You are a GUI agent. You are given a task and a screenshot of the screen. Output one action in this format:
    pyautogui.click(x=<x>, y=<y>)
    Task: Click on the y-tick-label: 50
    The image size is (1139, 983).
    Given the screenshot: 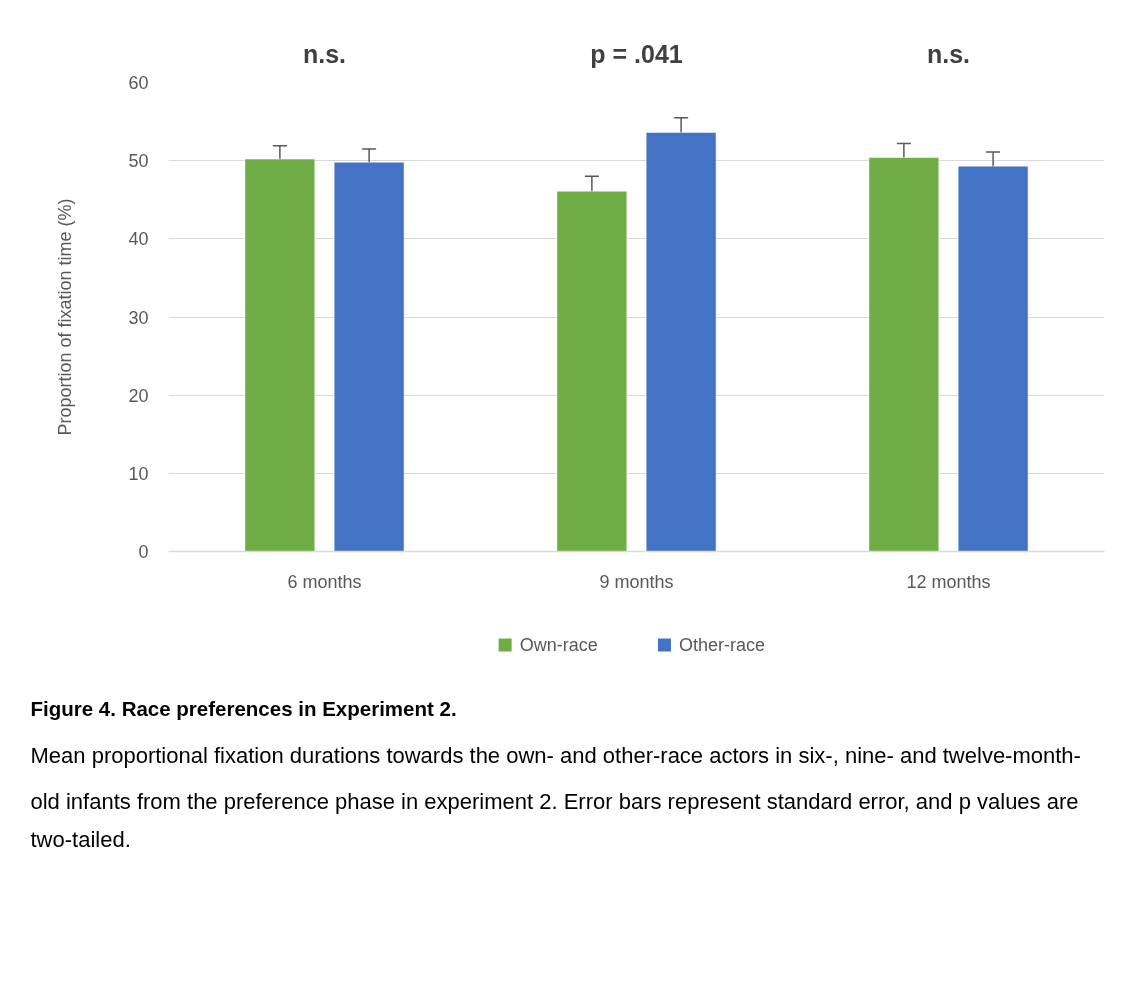 What is the action you would take?
    pyautogui.click(x=138, y=161)
    